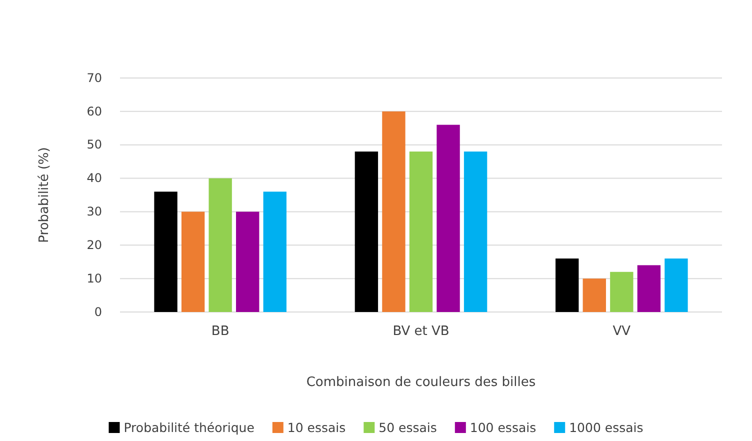 The image size is (752, 441). I want to click on x-axis-title: Combinaison de couleurs des billes, so click(421, 382).